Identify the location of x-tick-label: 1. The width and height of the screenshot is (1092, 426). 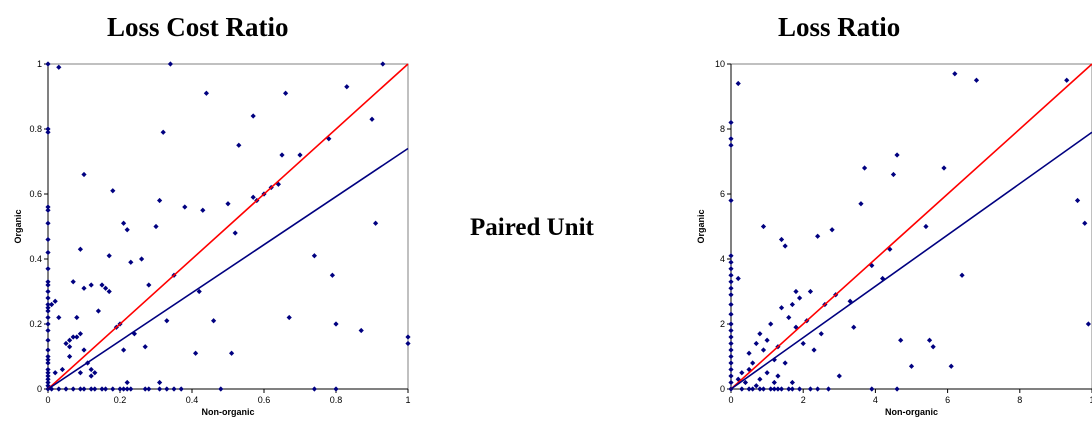
(407, 400).